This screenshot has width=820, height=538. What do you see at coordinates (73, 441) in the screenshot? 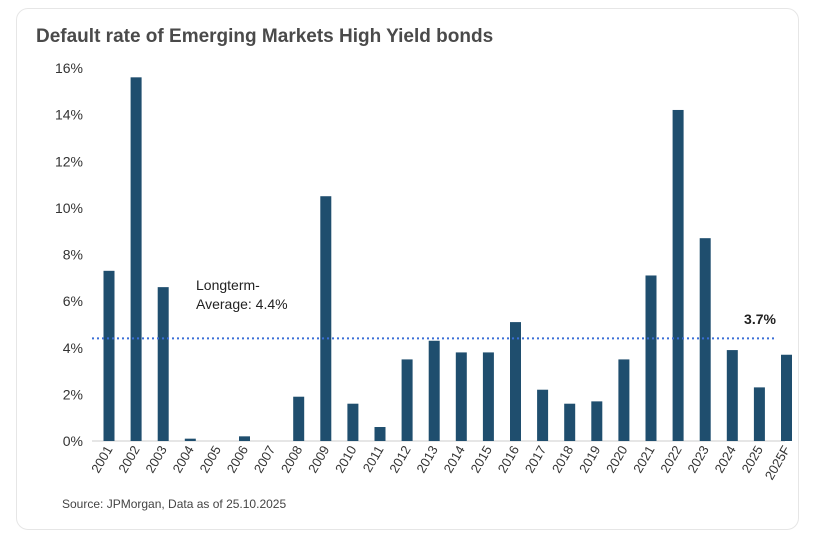
I see `y-tick-label: 0%` at bounding box center [73, 441].